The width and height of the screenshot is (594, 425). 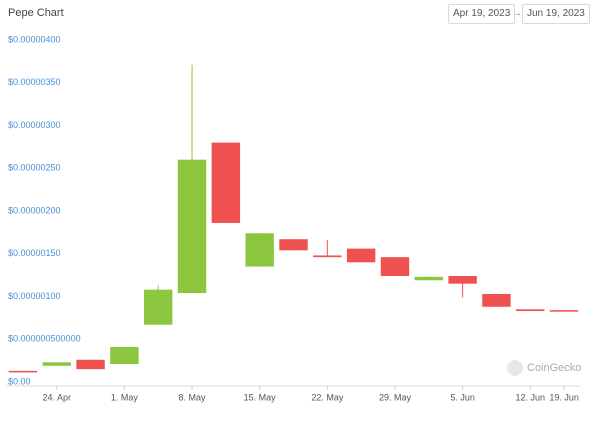 What do you see at coordinates (19, 381) in the screenshot?
I see `y-tick-label: $0.00` at bounding box center [19, 381].